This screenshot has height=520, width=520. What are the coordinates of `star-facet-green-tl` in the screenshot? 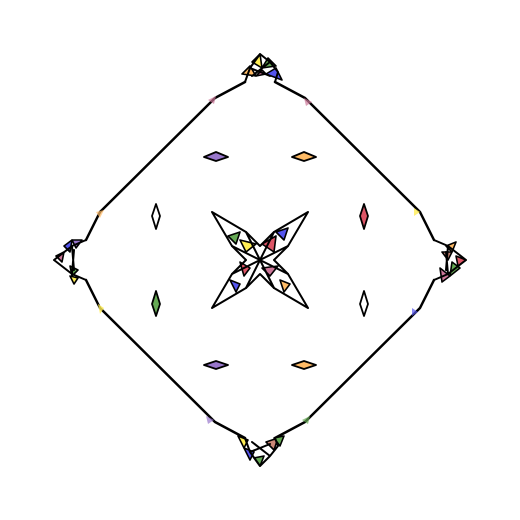 It's located at (234, 238).